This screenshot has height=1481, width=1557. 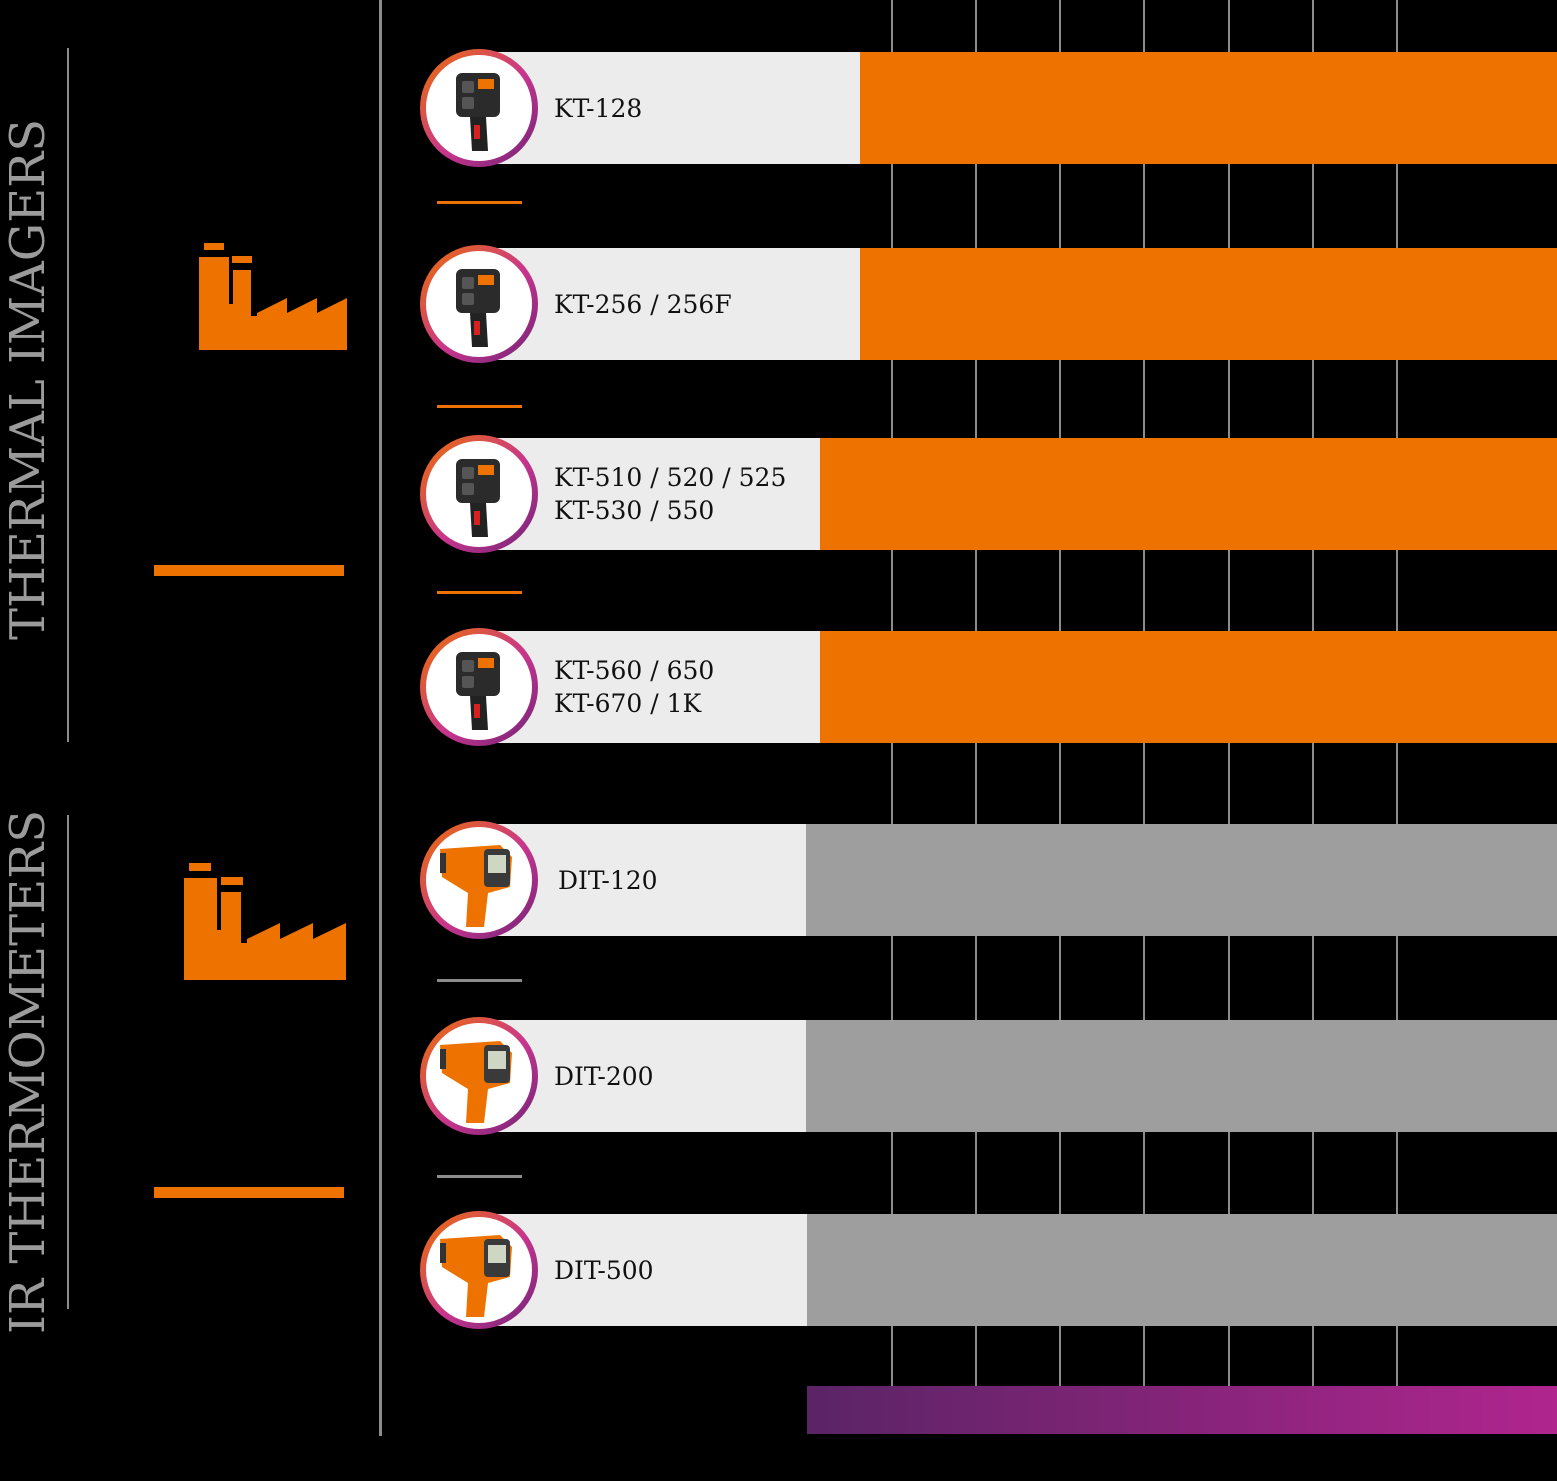 I want to click on product-label: DIT-200, so click(x=604, y=1076).